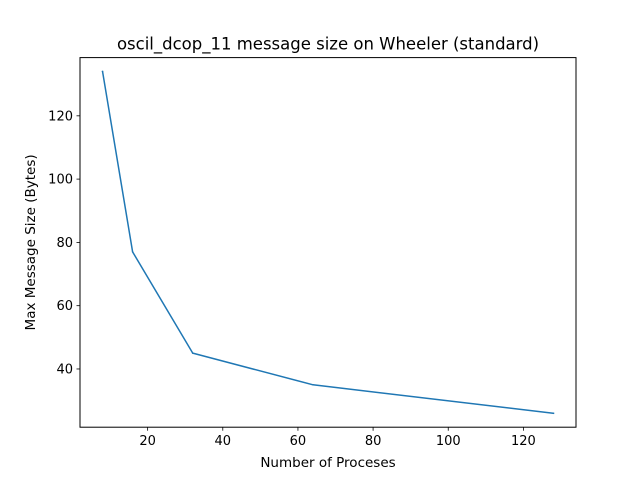 Image resolution: width=640 pixels, height=480 pixels. What do you see at coordinates (298, 441) in the screenshot?
I see `x-tick-label: 60` at bounding box center [298, 441].